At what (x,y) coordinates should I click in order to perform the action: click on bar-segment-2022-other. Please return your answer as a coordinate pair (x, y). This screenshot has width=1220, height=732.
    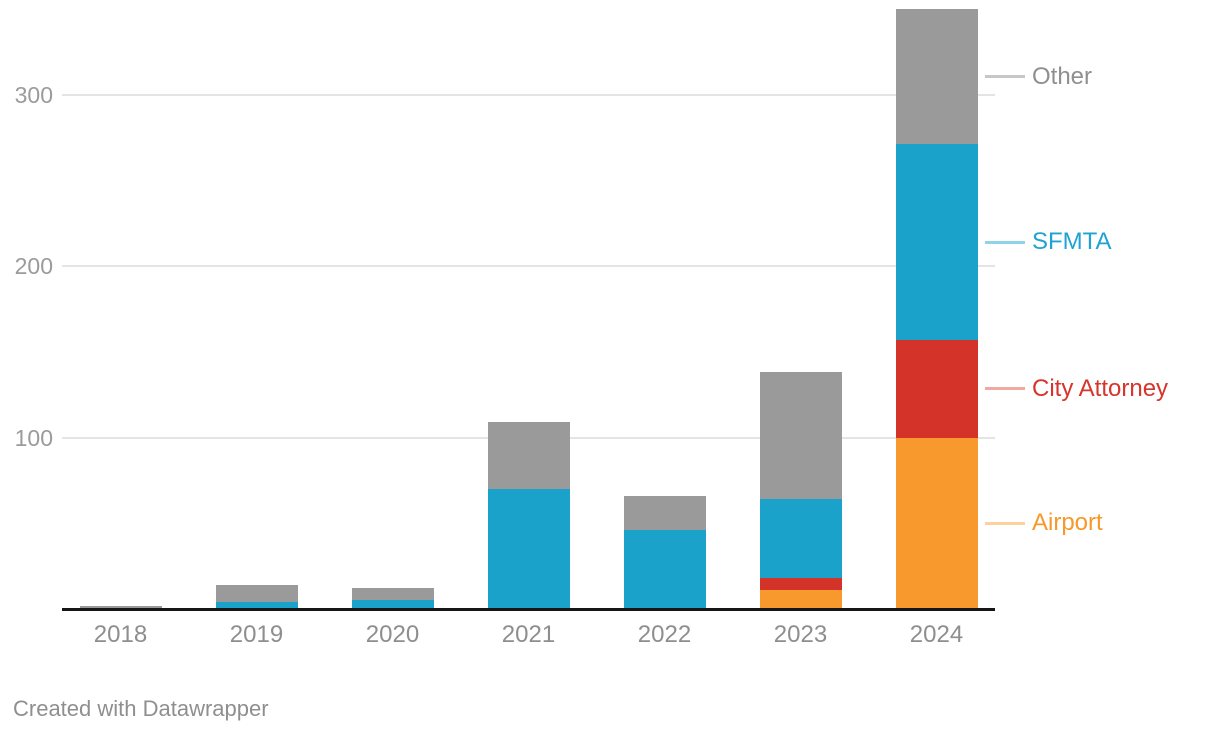
    Looking at the image, I should click on (664, 513).